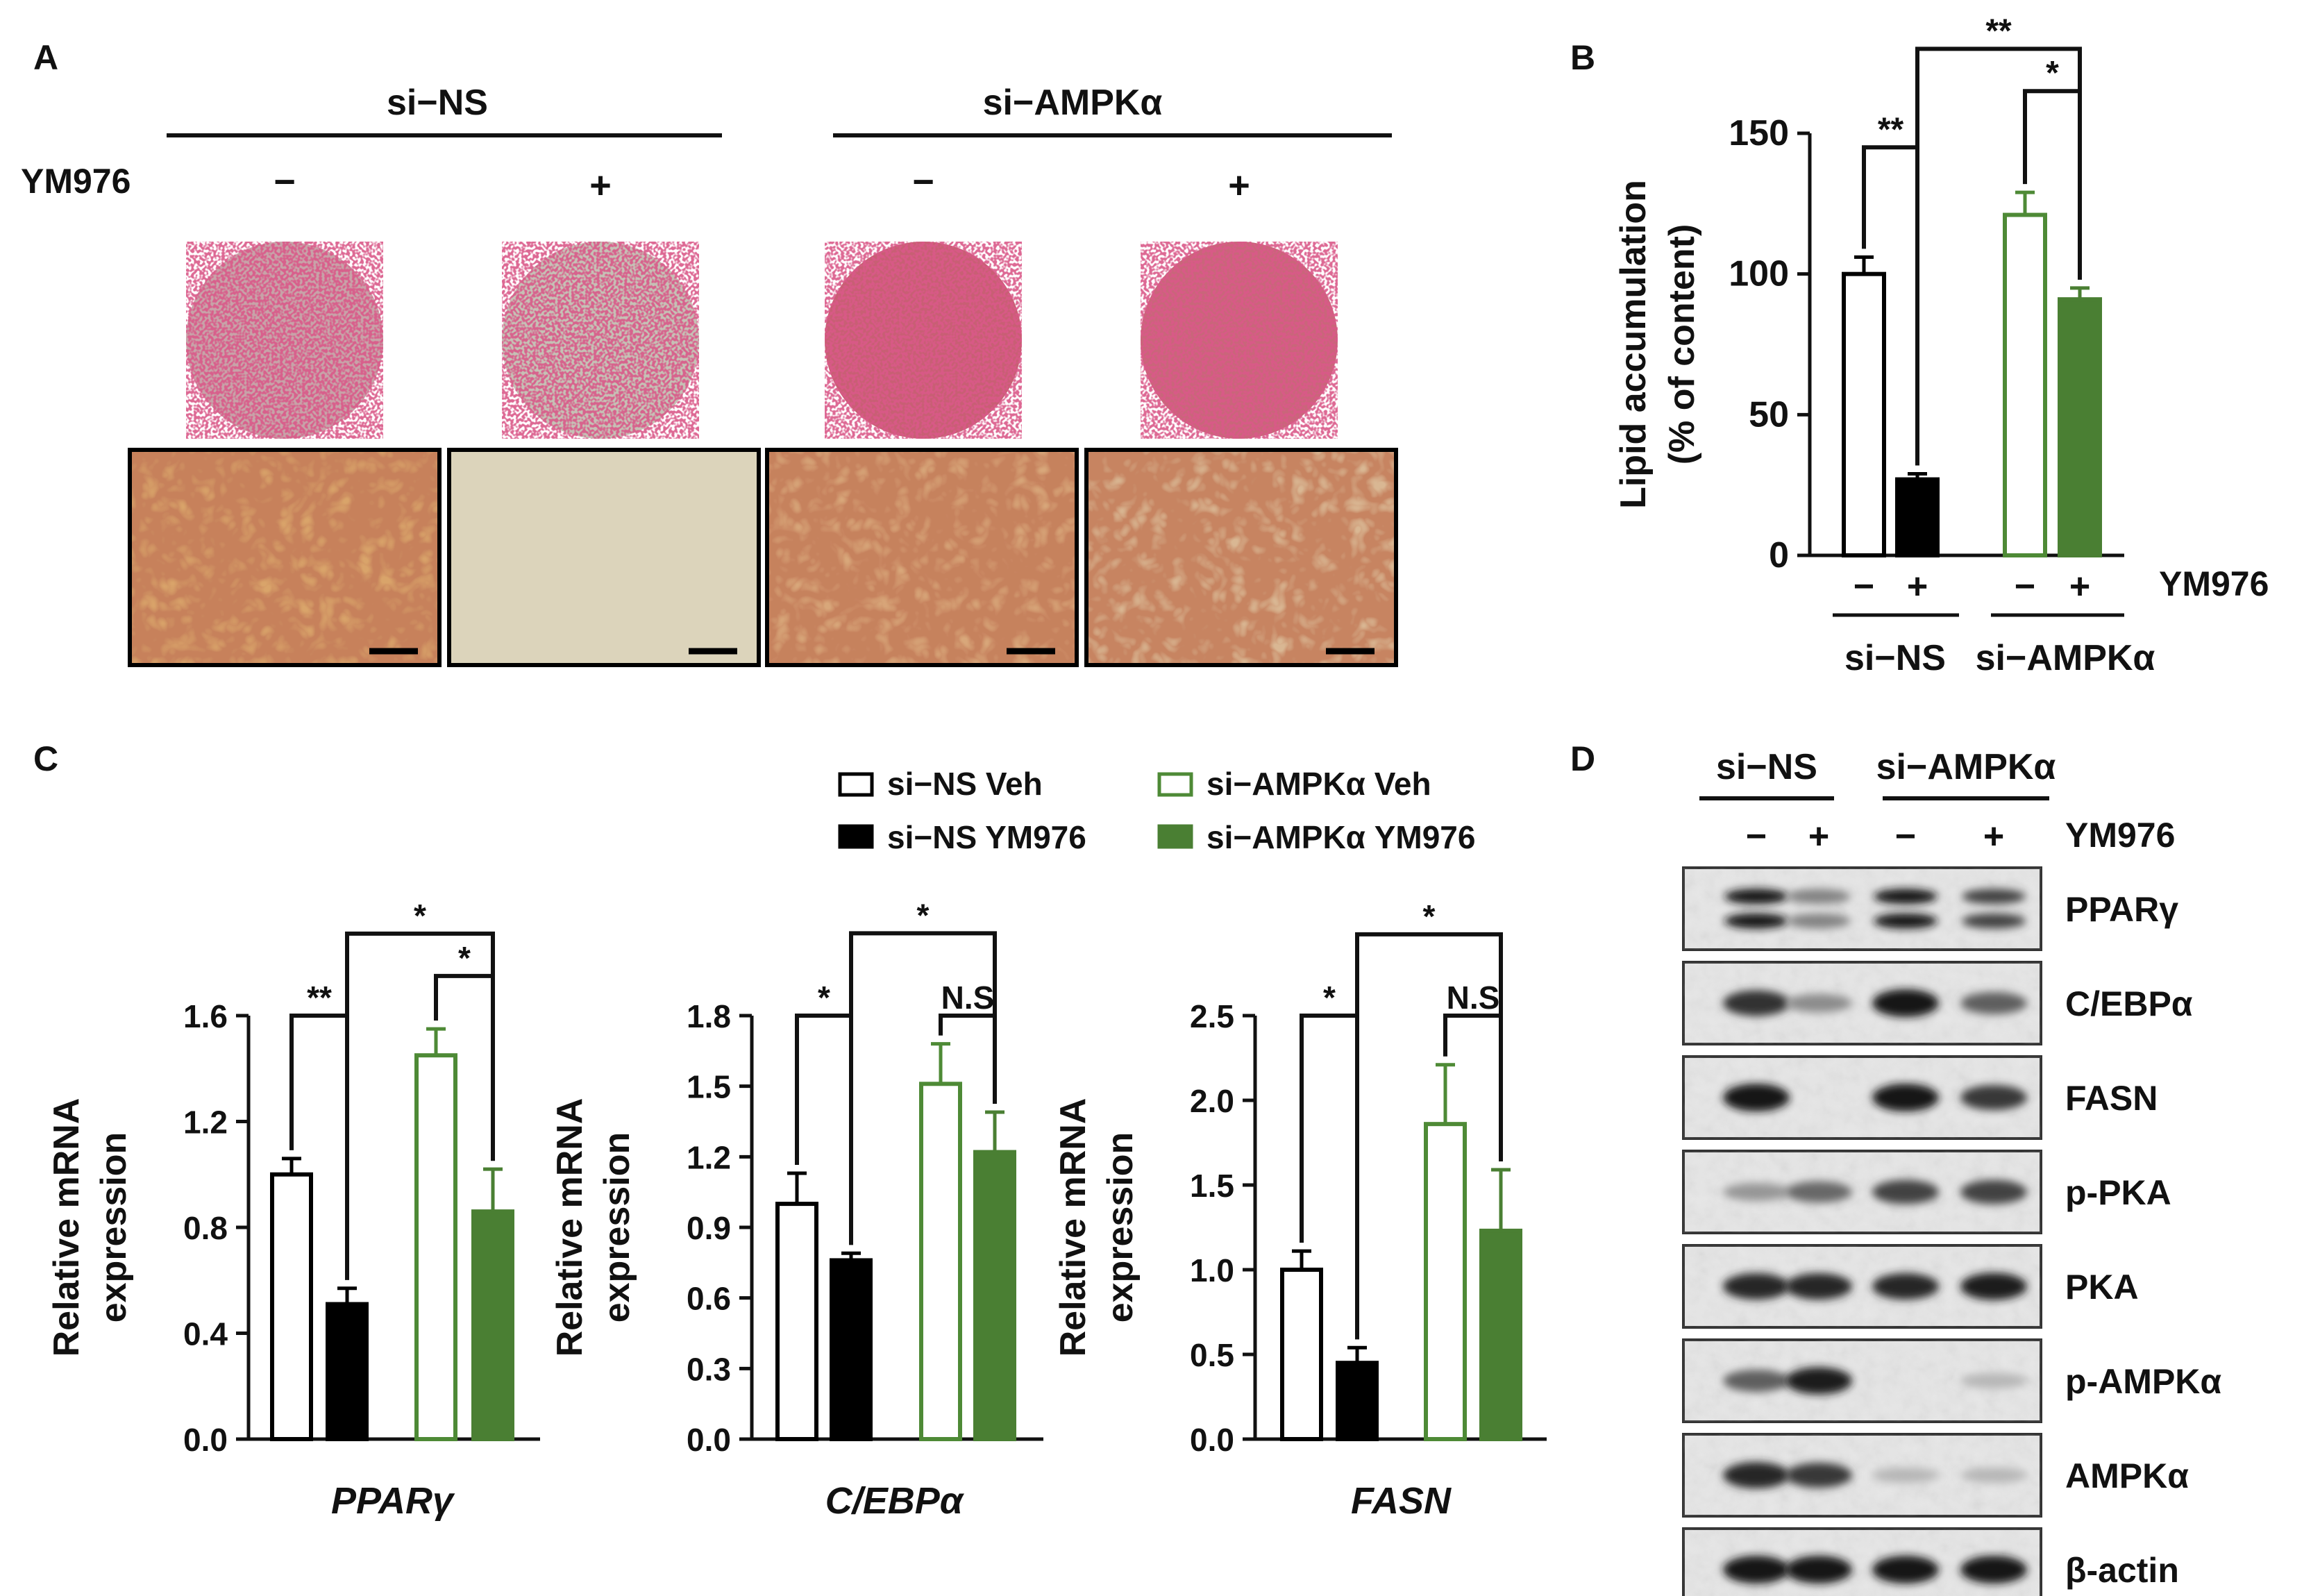 The height and width of the screenshot is (1596, 2320). Describe the element at coordinates (709, 1369) in the screenshot. I see `C2-y-tick-label: 0.3` at that location.